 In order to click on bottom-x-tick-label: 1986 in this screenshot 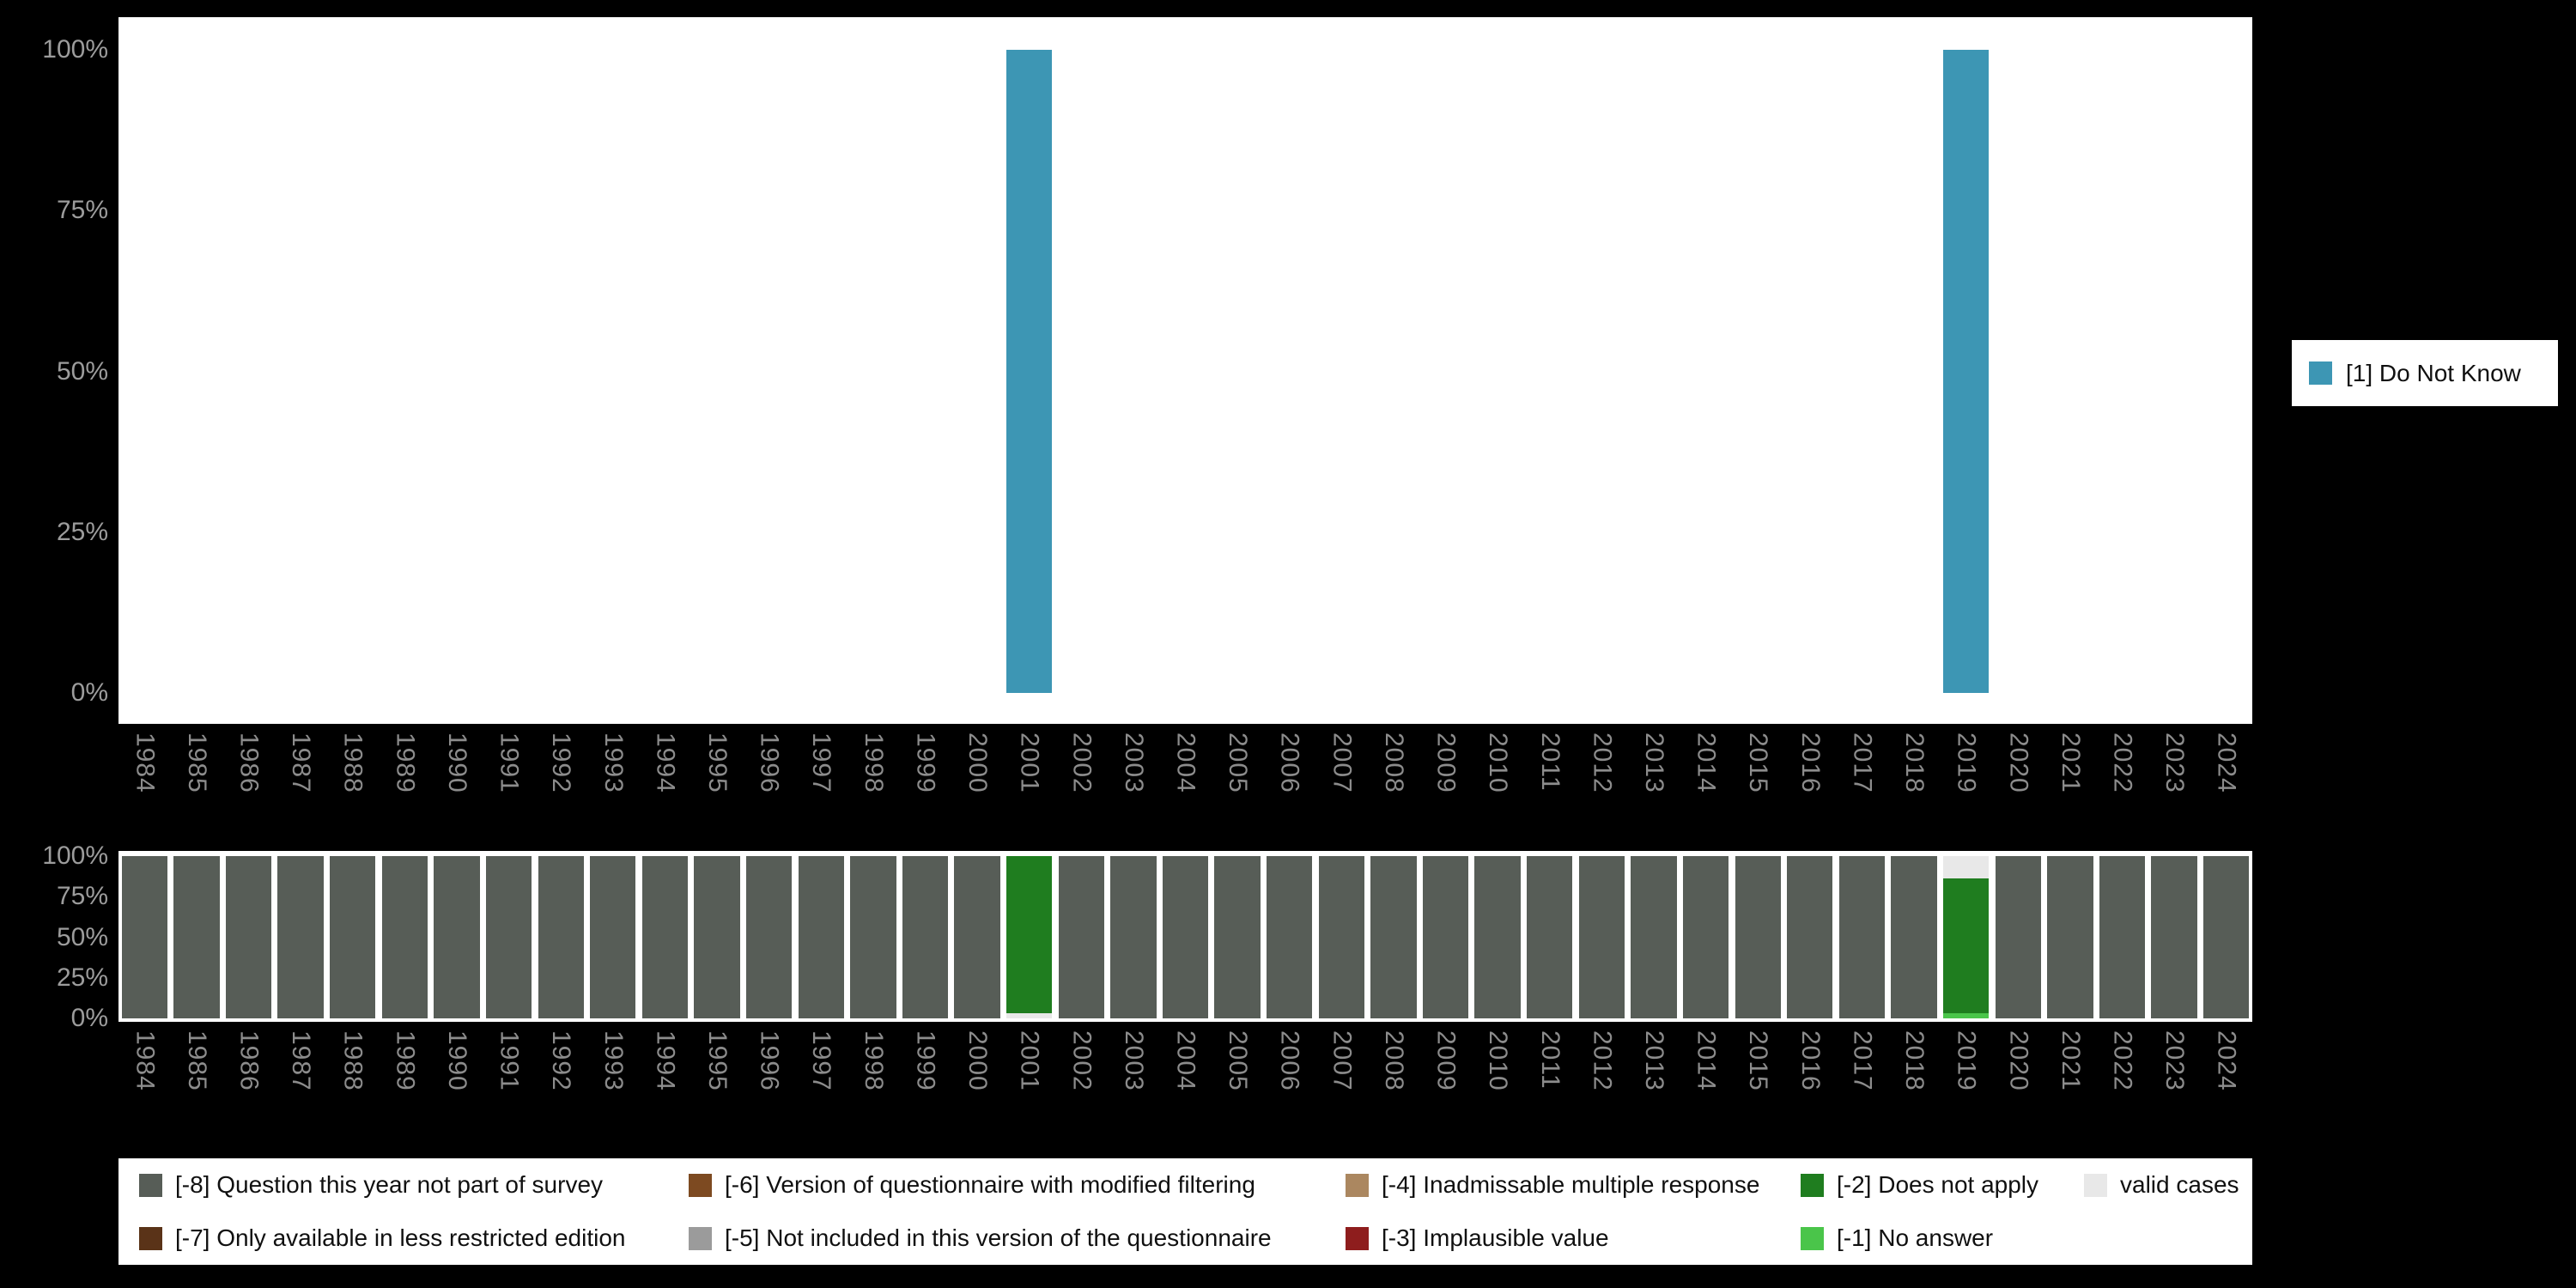, I will do `click(249, 1060)`.